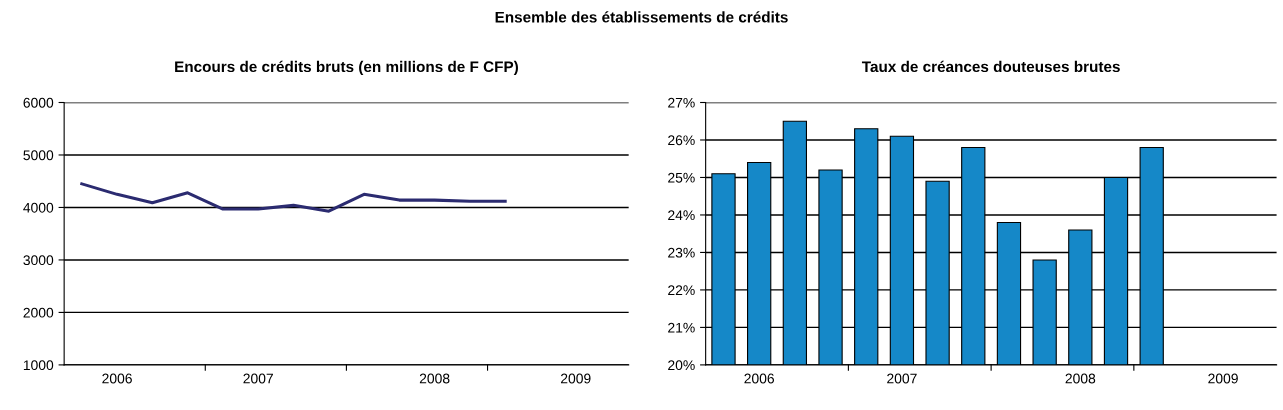 The width and height of the screenshot is (1283, 410). What do you see at coordinates (38, 102) in the screenshot?
I see `y-tick-label: 6000` at bounding box center [38, 102].